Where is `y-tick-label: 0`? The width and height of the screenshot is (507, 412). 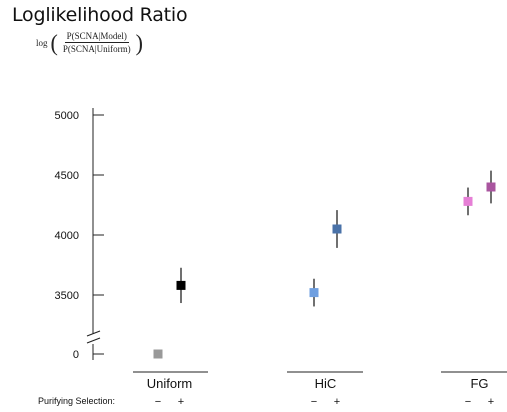
y-tick-label: 0 is located at coordinates (76, 355).